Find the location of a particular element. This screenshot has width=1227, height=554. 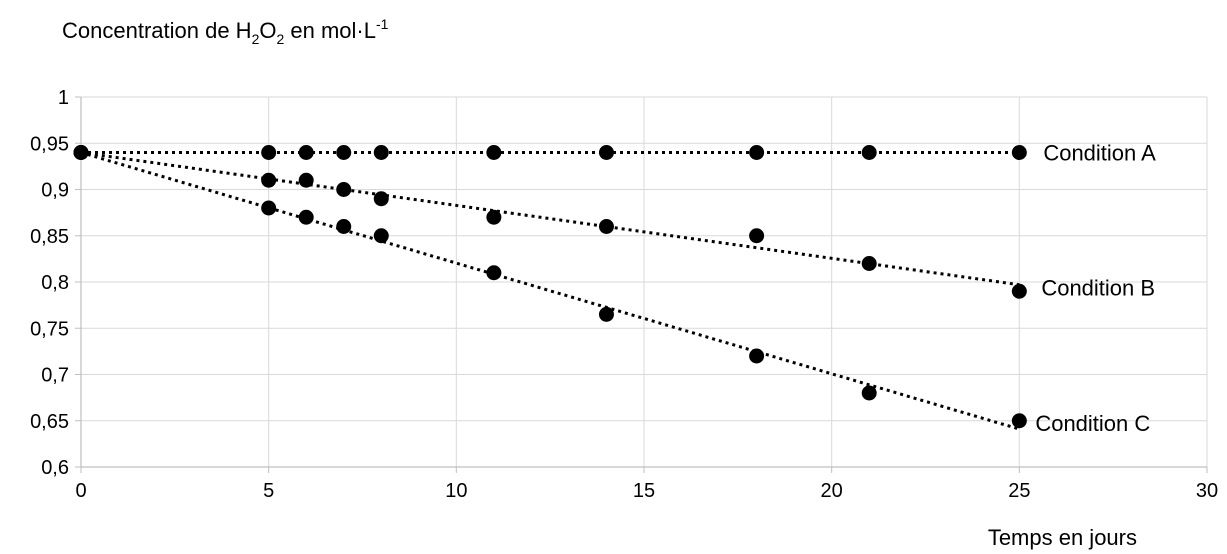

y-tick-label: 0,8 is located at coordinates (55, 283).